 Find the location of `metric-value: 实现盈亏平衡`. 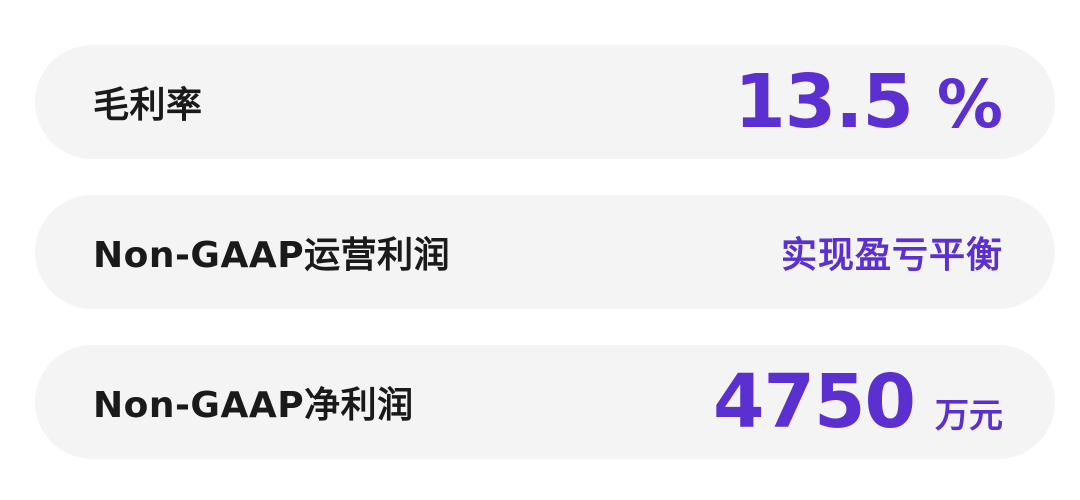

metric-value: 实现盈亏平衡 is located at coordinates (891, 255).